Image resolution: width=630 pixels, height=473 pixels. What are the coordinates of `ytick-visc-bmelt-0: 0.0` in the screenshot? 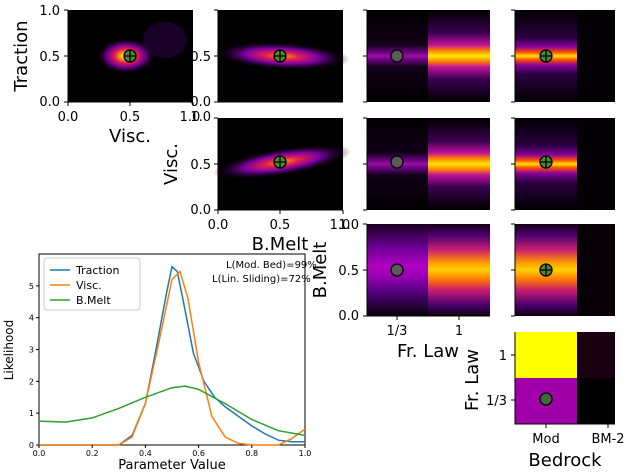 It's located at (200, 210).